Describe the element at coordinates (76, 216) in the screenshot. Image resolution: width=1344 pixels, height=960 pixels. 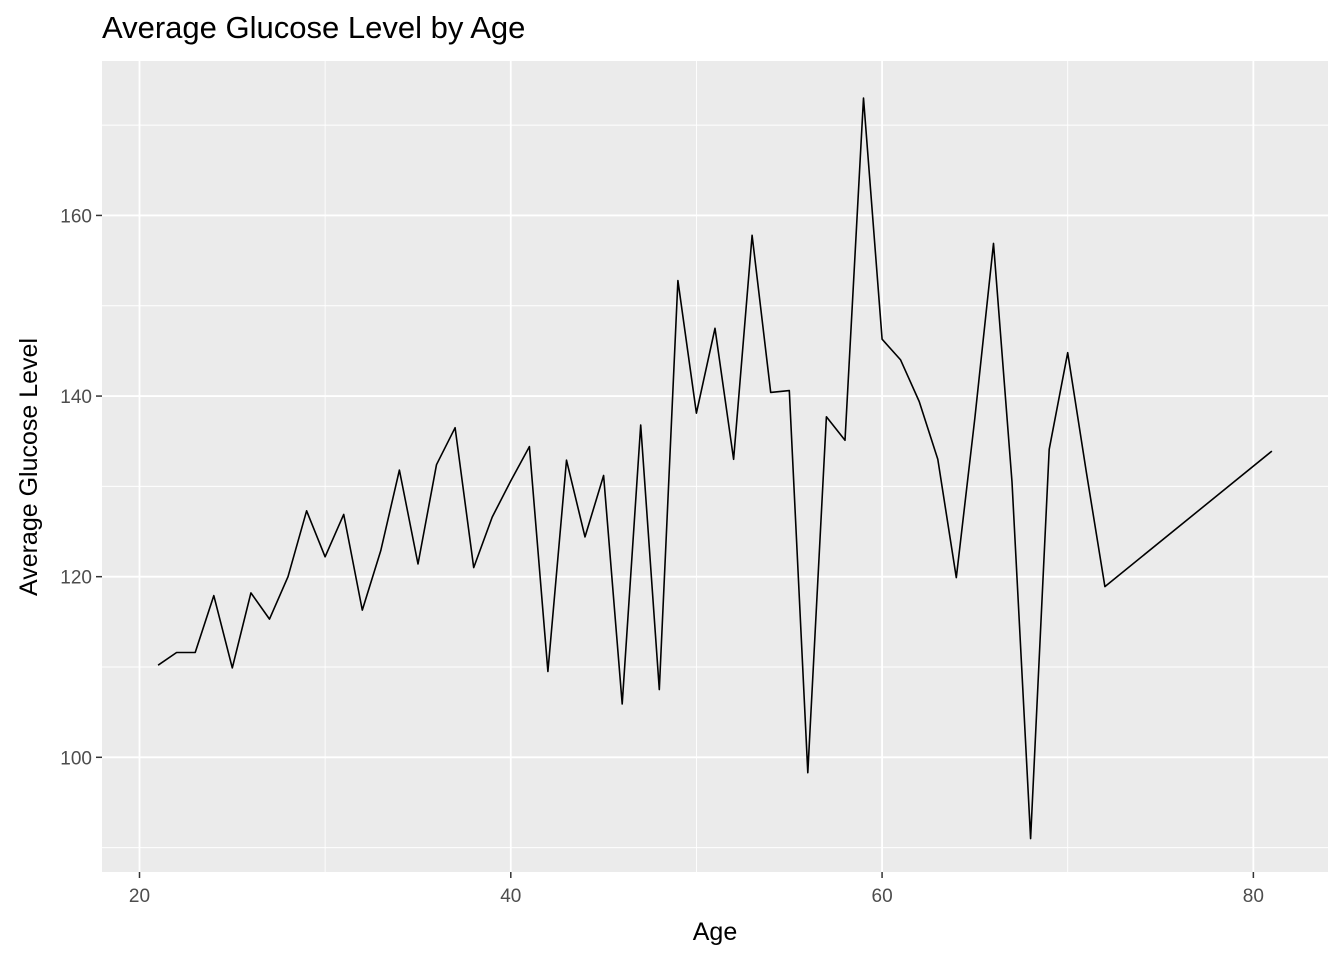
I see `y-tick-label: 160` at that location.